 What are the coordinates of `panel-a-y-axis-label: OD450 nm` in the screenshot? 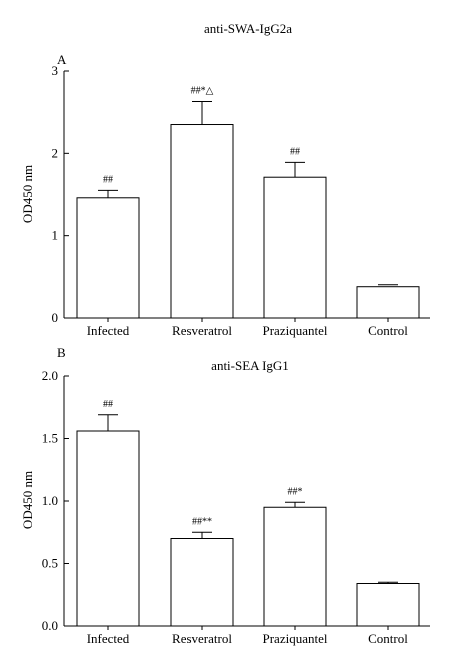 It's located at (27, 194).